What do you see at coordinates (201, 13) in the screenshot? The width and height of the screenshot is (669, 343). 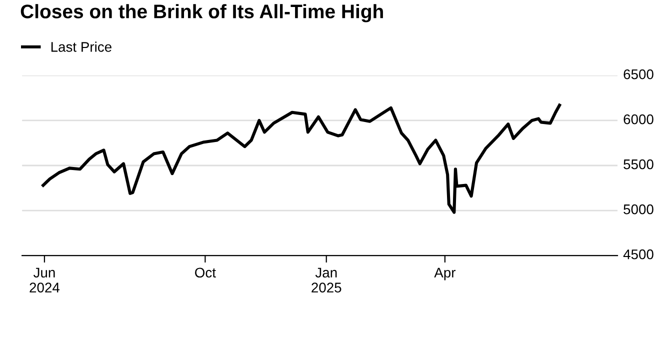 I see `chart-title: Closes on the Brink of Its All-Time High` at bounding box center [201, 13].